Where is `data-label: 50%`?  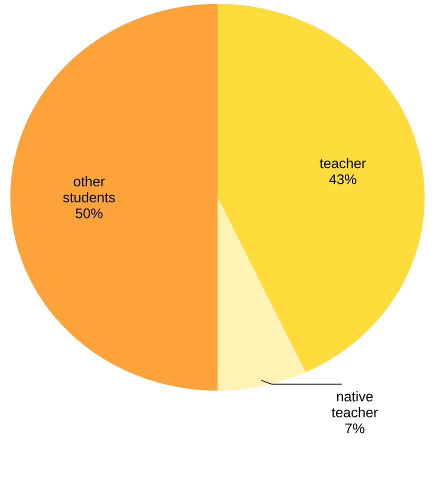
data-label: 50% is located at coordinates (89, 213).